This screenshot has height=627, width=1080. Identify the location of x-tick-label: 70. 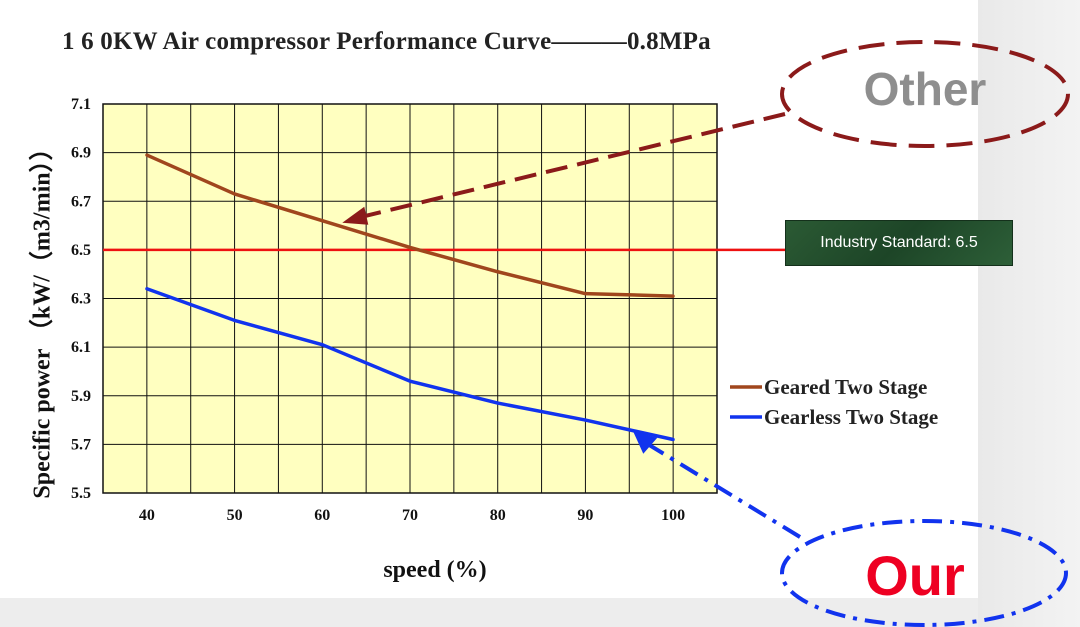
(410, 515).